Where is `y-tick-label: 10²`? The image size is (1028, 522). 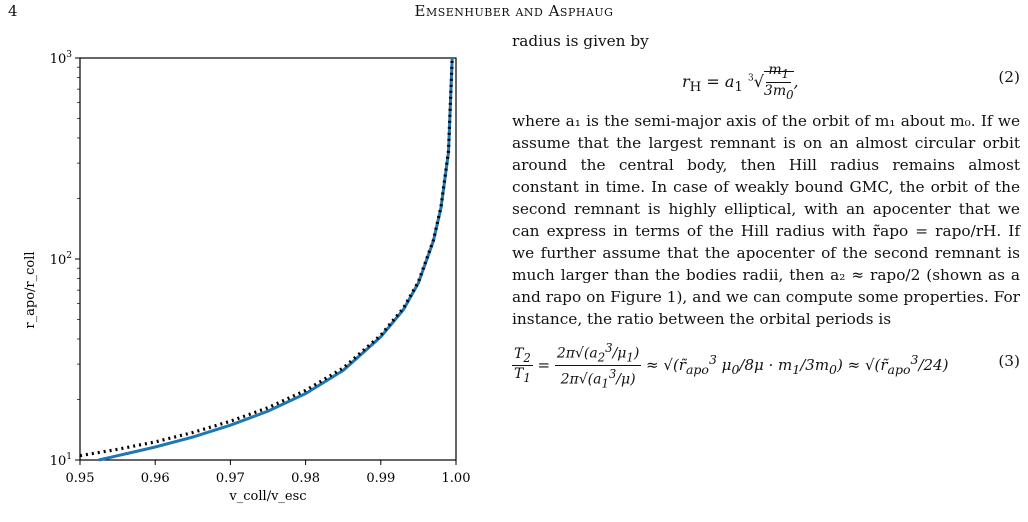
y-tick-label: 10² is located at coordinates (61, 259).